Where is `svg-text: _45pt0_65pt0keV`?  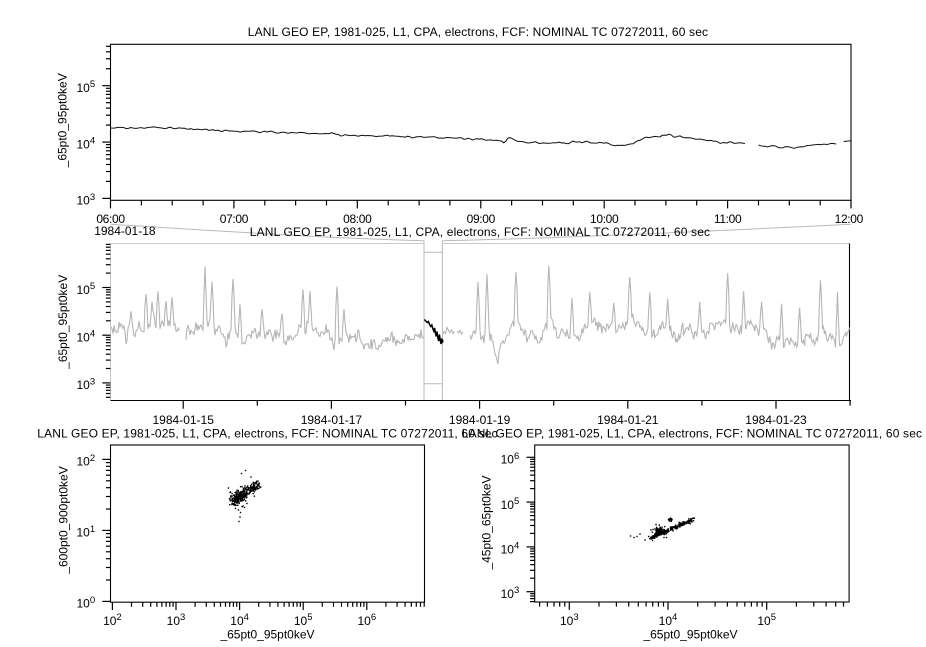 svg-text: _45pt0_65pt0keV is located at coordinates (486, 522).